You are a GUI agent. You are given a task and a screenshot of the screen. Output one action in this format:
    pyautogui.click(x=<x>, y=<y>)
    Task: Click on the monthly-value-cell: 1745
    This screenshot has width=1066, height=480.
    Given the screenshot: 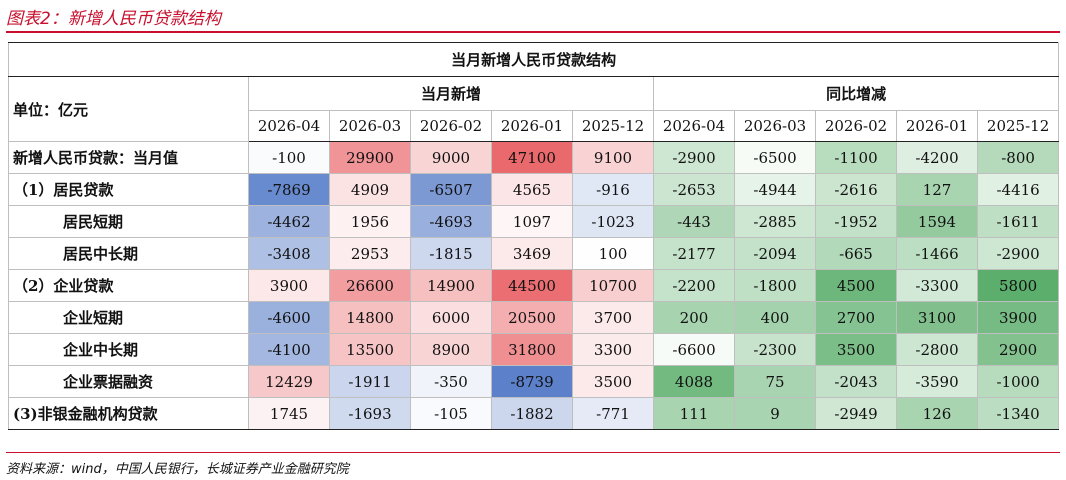 What is the action you would take?
    pyautogui.click(x=289, y=413)
    